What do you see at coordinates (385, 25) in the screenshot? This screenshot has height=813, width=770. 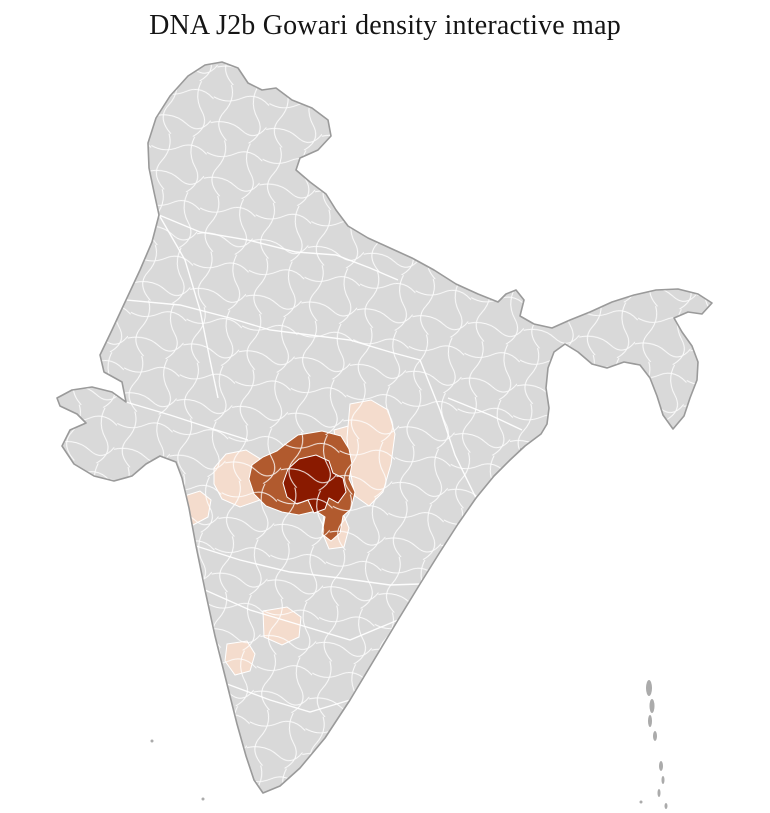 I see `map-title: DNA J2b Gowari density interactive map` at bounding box center [385, 25].